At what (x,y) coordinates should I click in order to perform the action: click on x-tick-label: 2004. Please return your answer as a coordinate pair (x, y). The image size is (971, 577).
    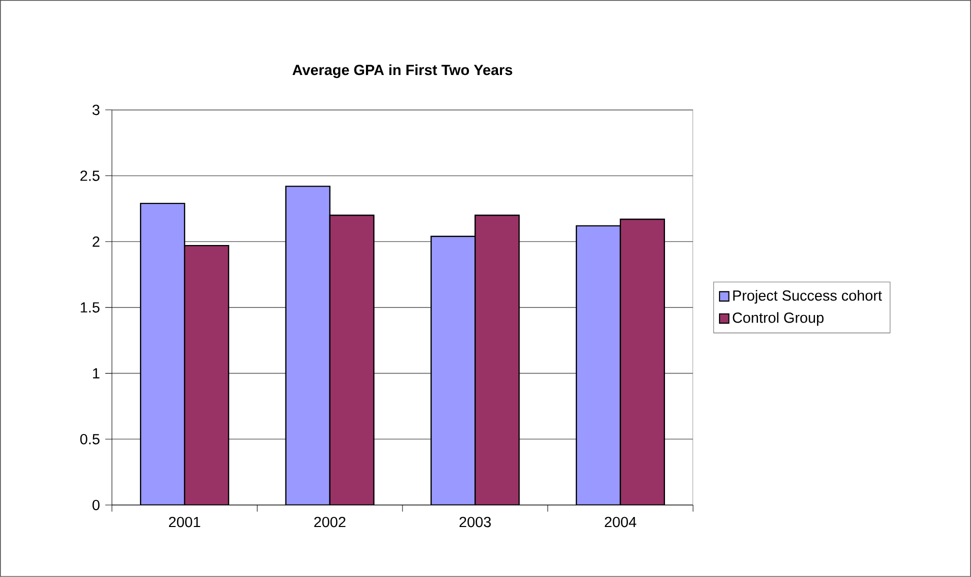
    Looking at the image, I should click on (620, 522).